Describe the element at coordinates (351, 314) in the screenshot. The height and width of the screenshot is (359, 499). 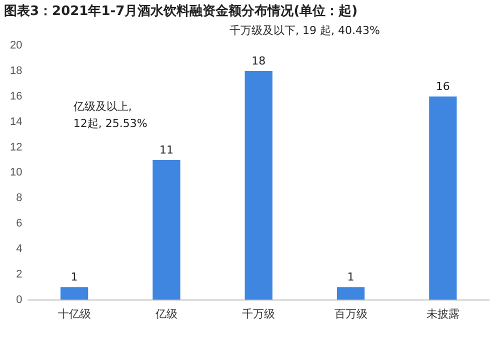
I see `x-tick-label: 百万级` at that location.